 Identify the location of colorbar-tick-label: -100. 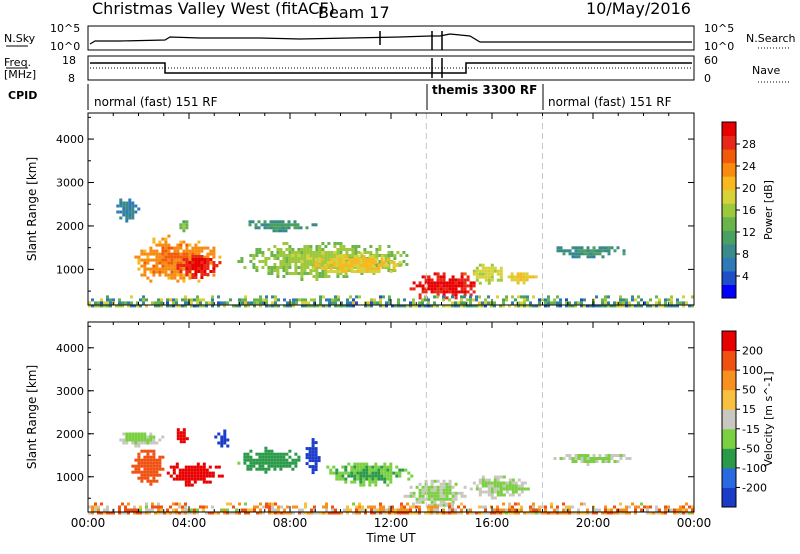
(754, 468).